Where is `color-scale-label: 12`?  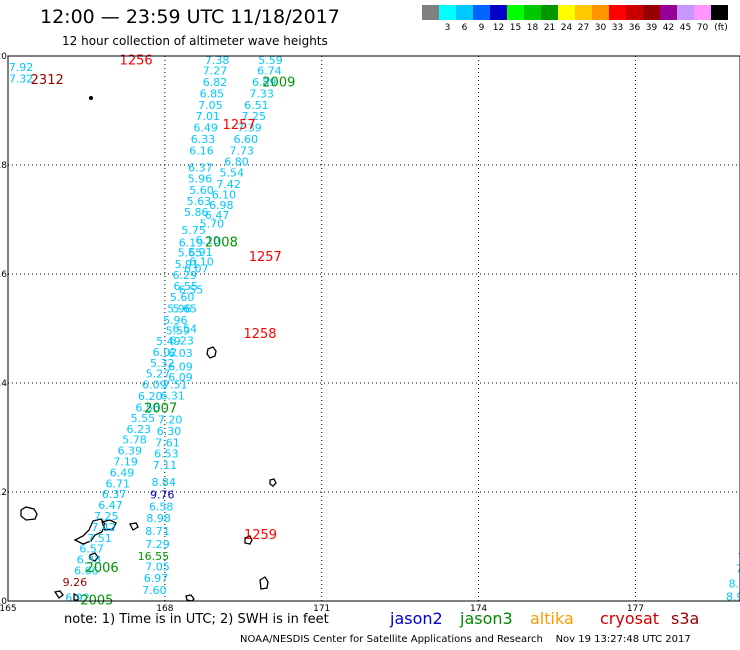 color-scale-label: 12 is located at coordinates (498, 28).